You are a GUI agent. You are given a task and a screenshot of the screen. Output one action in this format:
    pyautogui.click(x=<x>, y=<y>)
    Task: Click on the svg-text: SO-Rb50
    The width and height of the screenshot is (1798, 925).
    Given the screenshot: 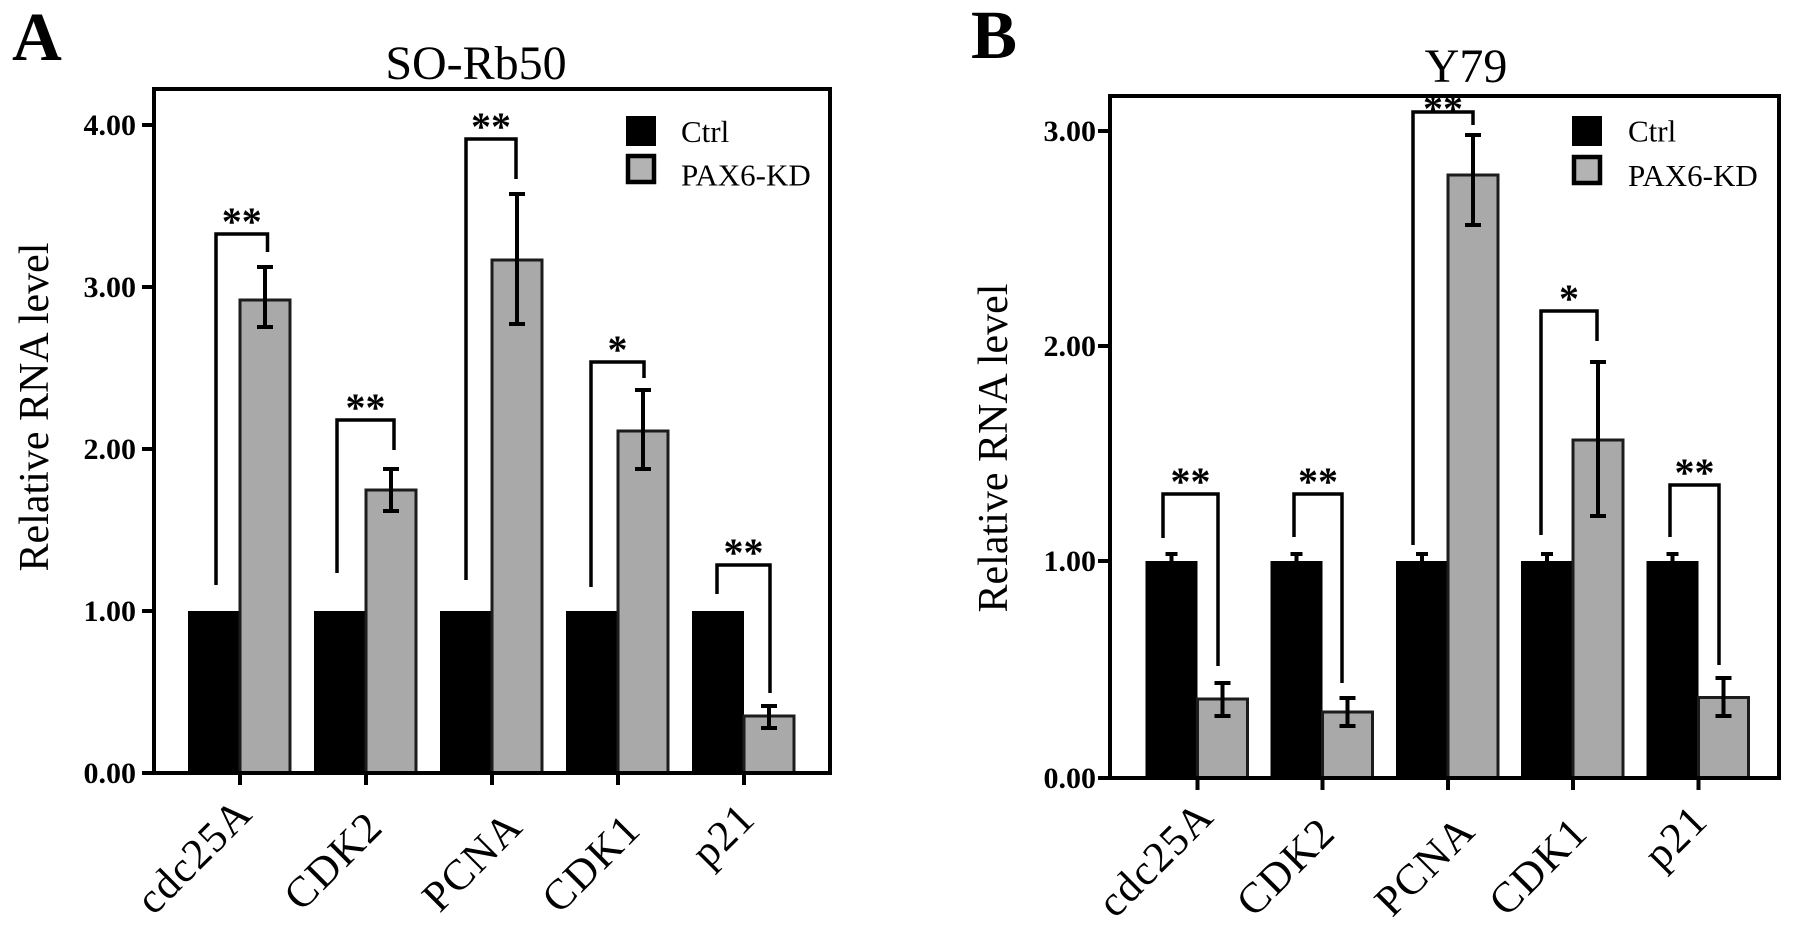 What is the action you would take?
    pyautogui.click(x=475, y=63)
    